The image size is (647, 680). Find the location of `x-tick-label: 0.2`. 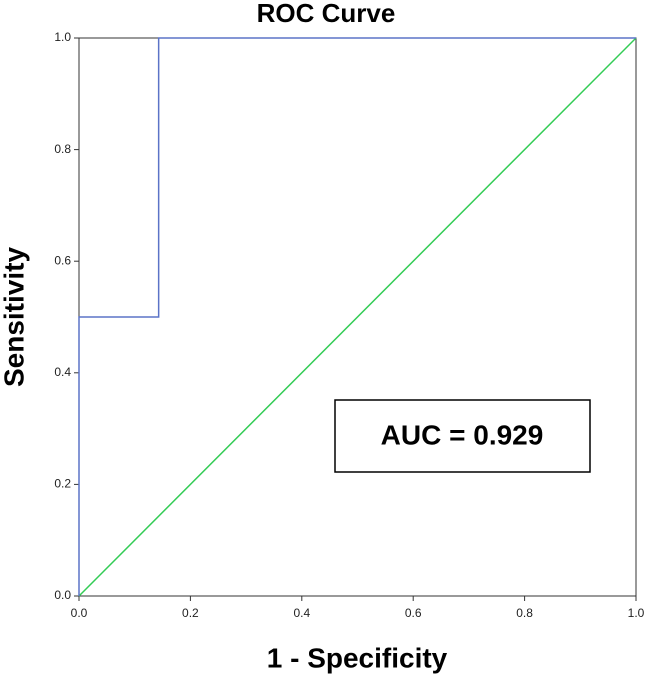

x-tick-label: 0.2 is located at coordinates (190, 613).